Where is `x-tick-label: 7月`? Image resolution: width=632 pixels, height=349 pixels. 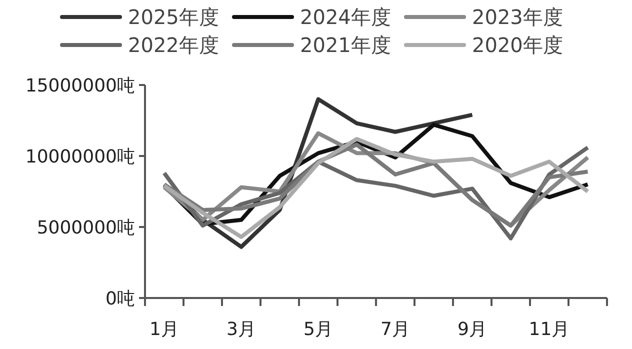
x-tick-label: 7月 is located at coordinates (395, 329).